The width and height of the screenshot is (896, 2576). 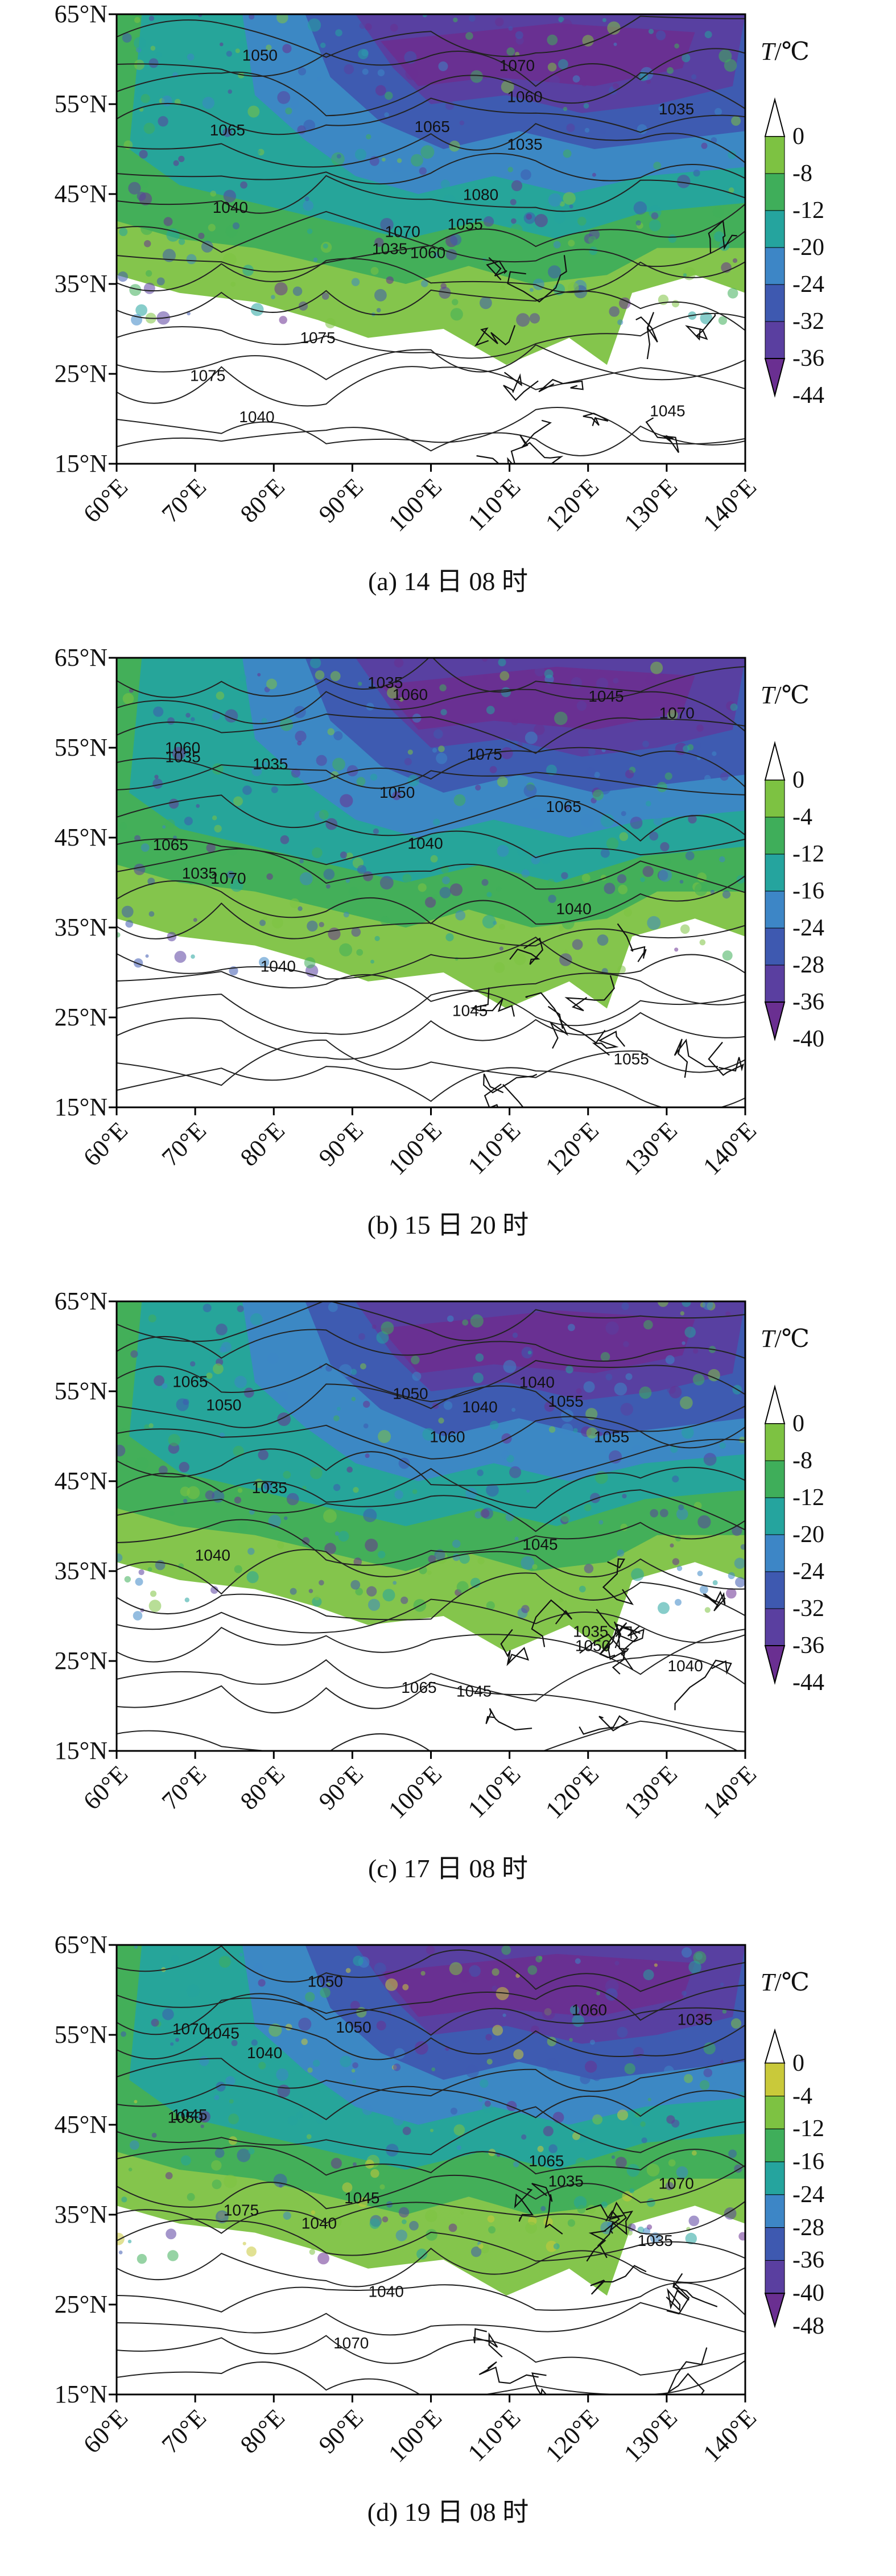 I want to click on contour-label: 1060, so click(x=447, y=1436).